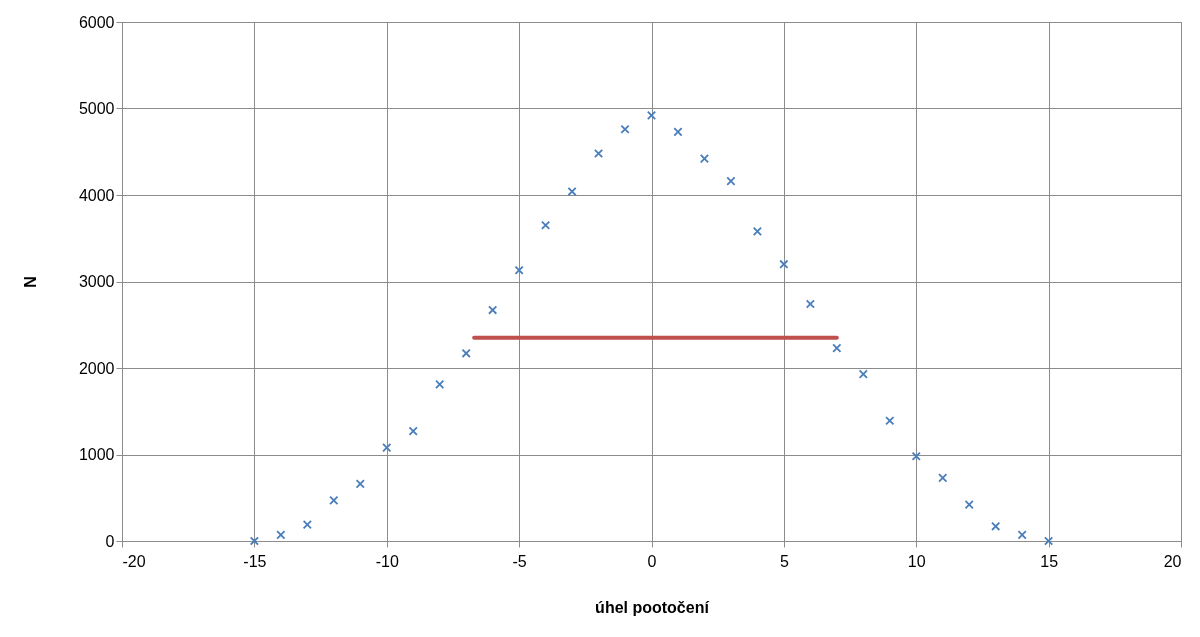 This screenshot has width=1200, height=637. What do you see at coordinates (30, 282) in the screenshot?
I see `y-axis-title: N` at bounding box center [30, 282].